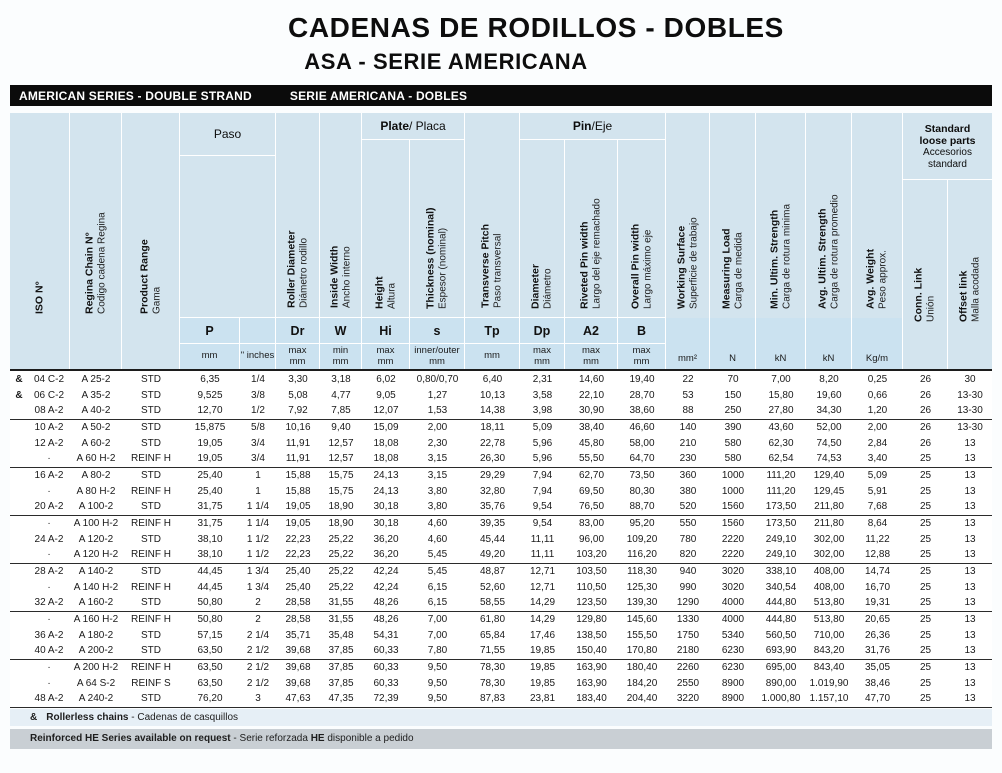  What do you see at coordinates (258, 427) in the screenshot?
I see `cell-p-inches: 5/8` at bounding box center [258, 427].